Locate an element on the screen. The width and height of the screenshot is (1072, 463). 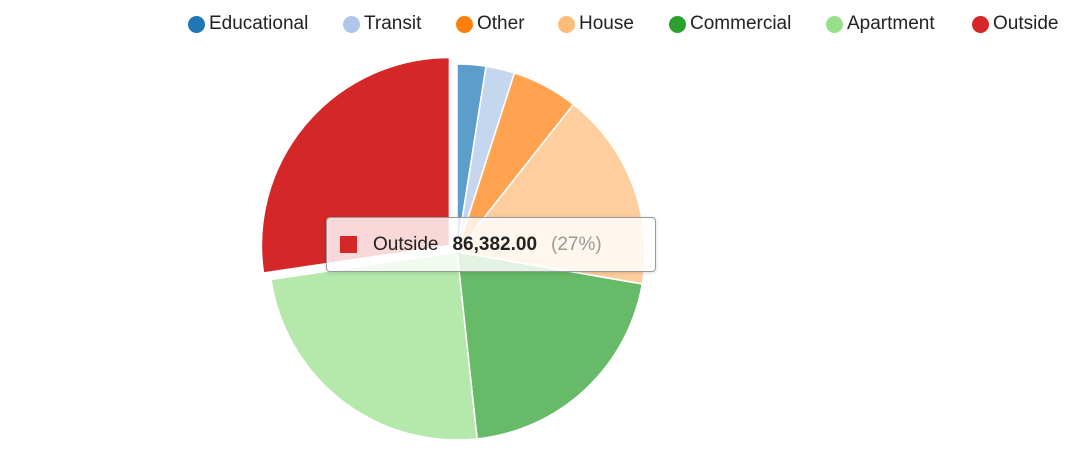
legend-swatch-house is located at coordinates (566, 24).